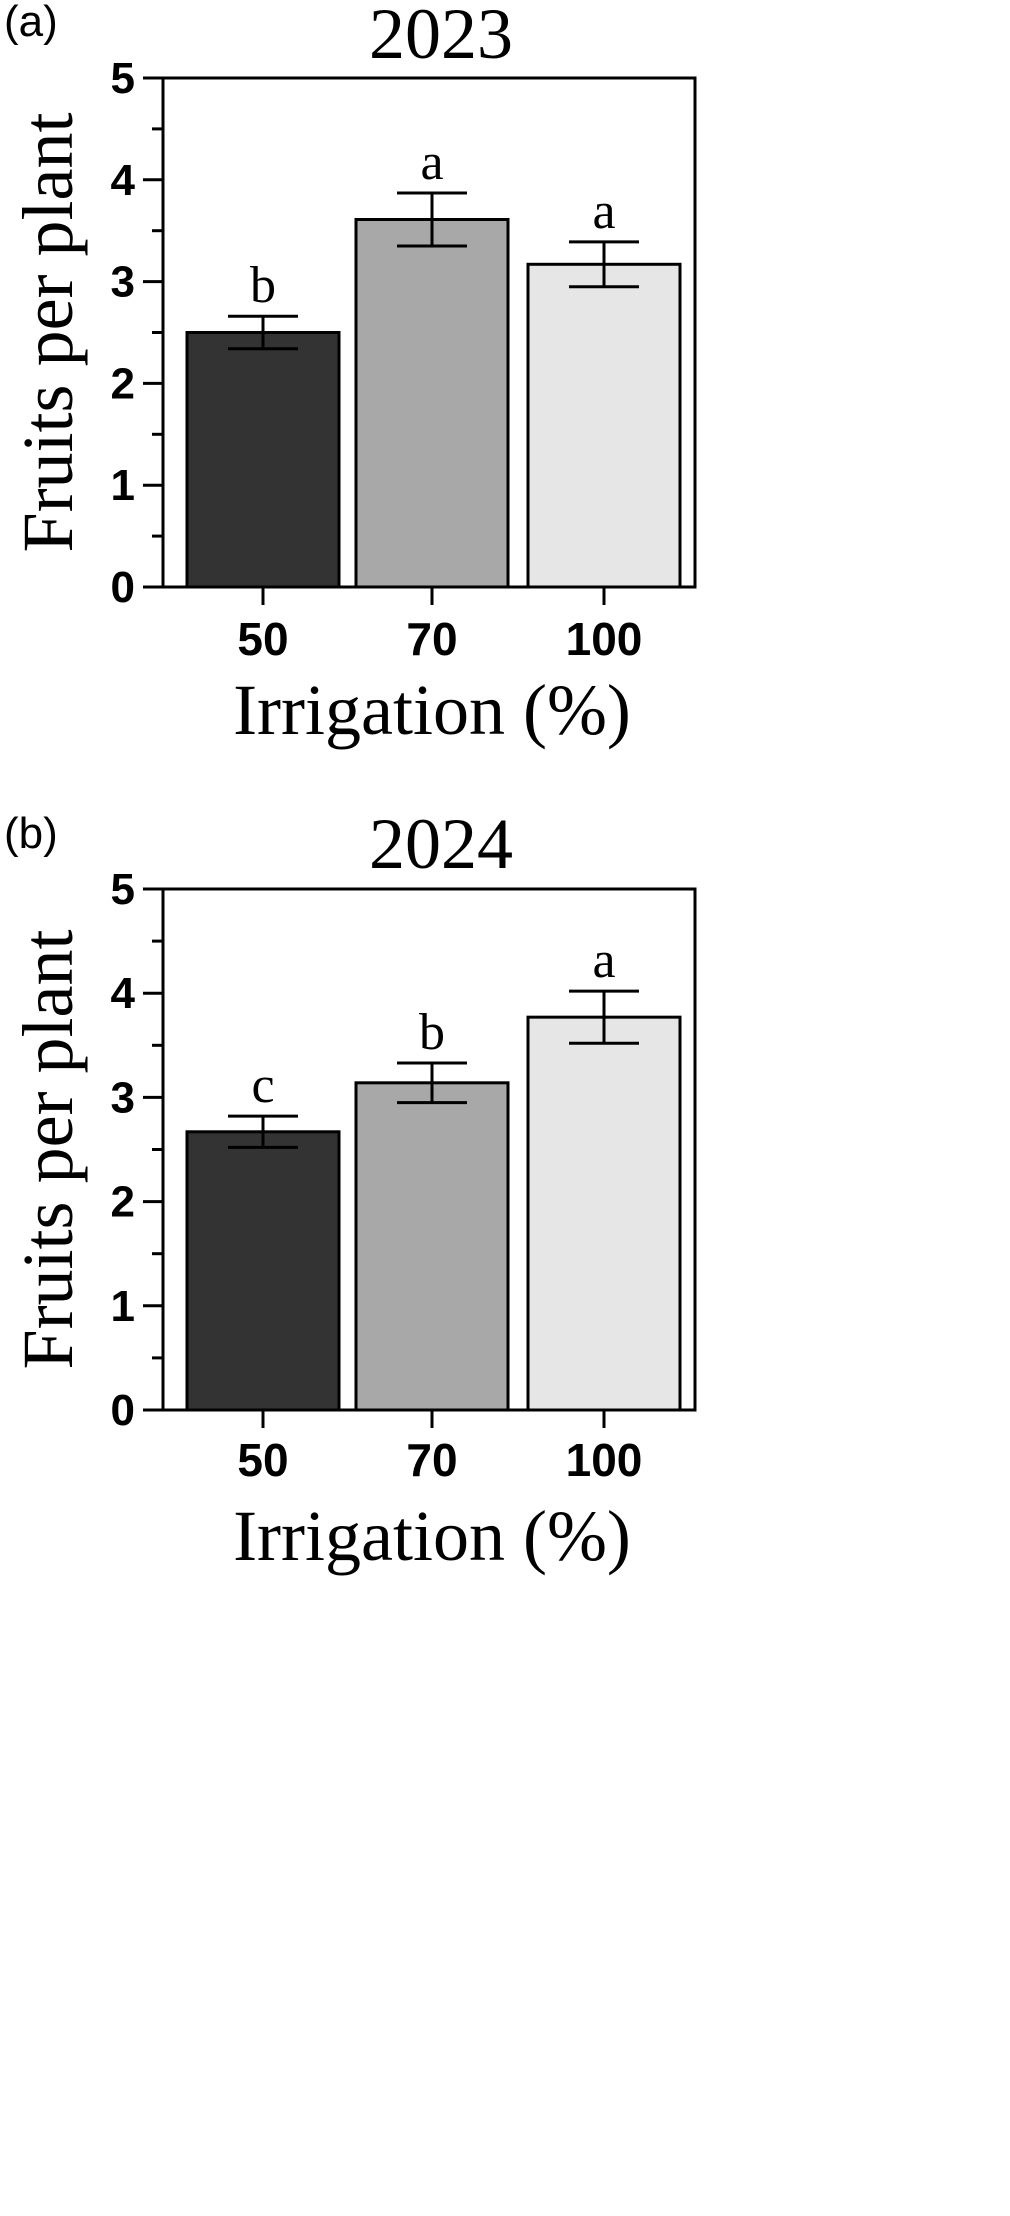 Image resolution: width=1010 pixels, height=2216 pixels. What do you see at coordinates (431, 162) in the screenshot?
I see `significance-label-70: a` at bounding box center [431, 162].